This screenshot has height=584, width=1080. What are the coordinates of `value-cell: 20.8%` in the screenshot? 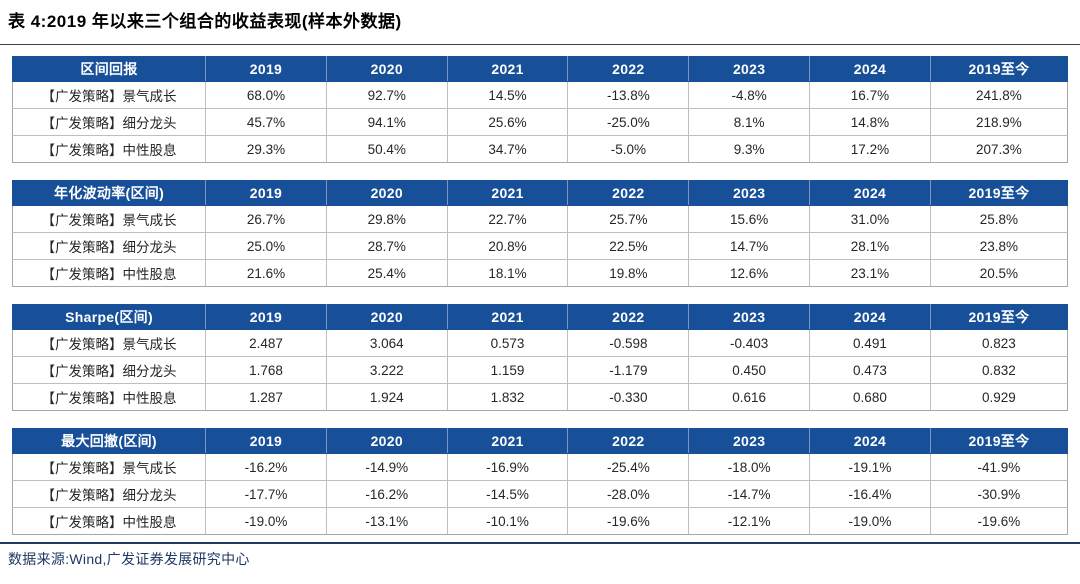 It's located at (507, 246).